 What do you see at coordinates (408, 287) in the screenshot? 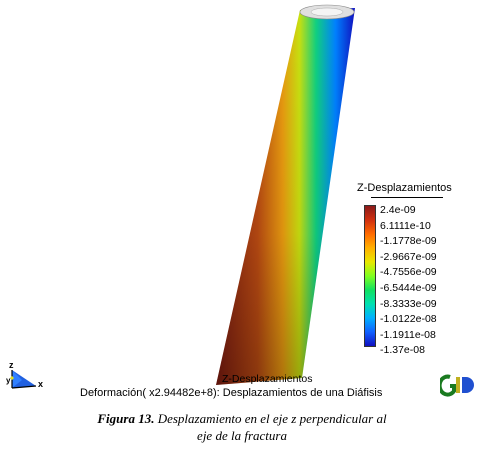
I see `legend-value: -6.5444e-09` at bounding box center [408, 287].